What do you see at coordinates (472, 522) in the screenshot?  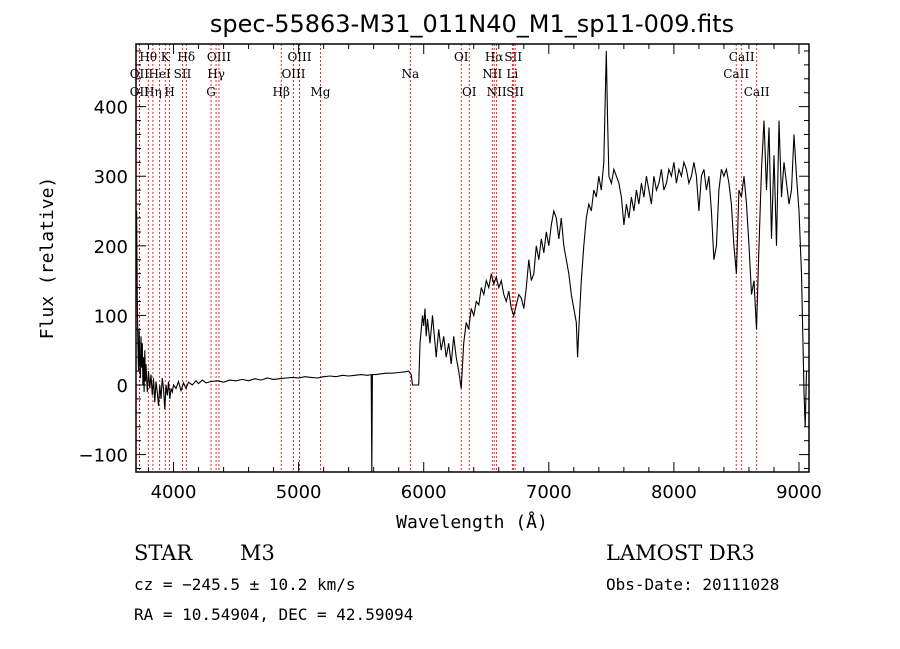 I see `x-axis-label: Wavelength (Å)` at bounding box center [472, 522].